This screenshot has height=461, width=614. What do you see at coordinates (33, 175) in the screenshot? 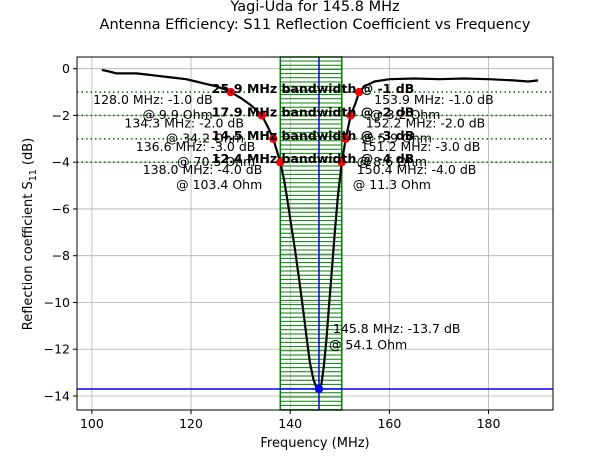
I see `y-axis-label-sub: 11` at bounding box center [33, 175].